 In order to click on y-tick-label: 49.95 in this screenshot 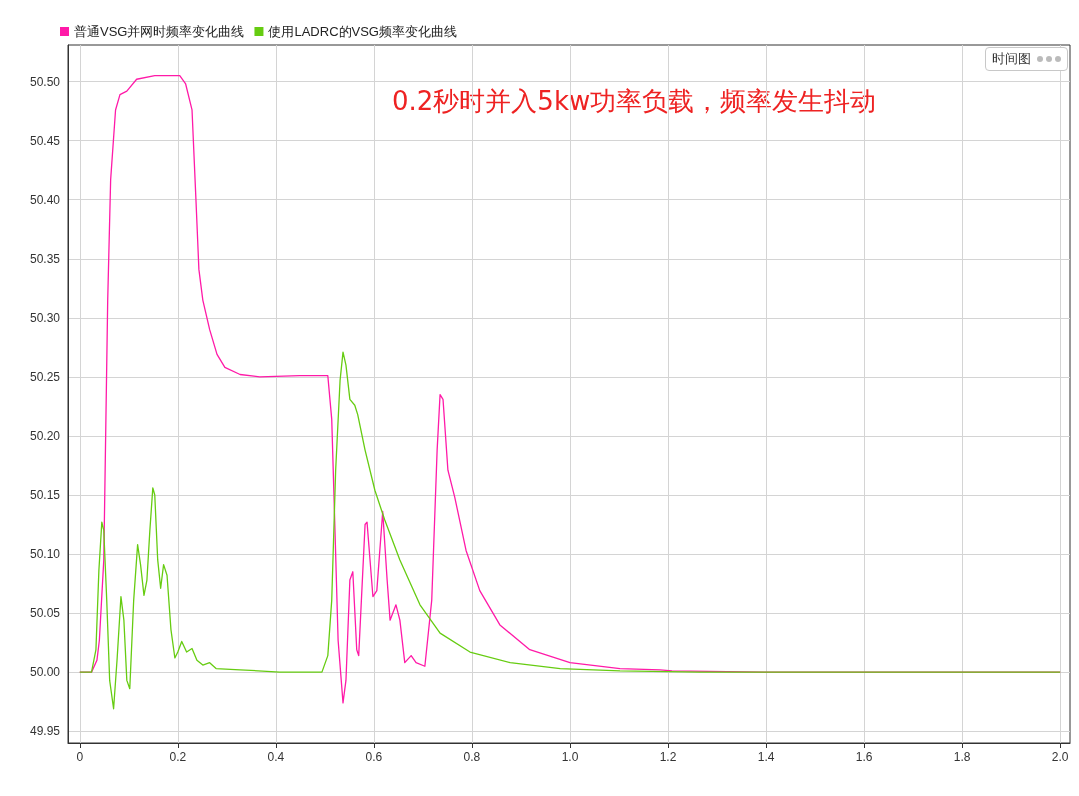, I will do `click(45, 731)`.